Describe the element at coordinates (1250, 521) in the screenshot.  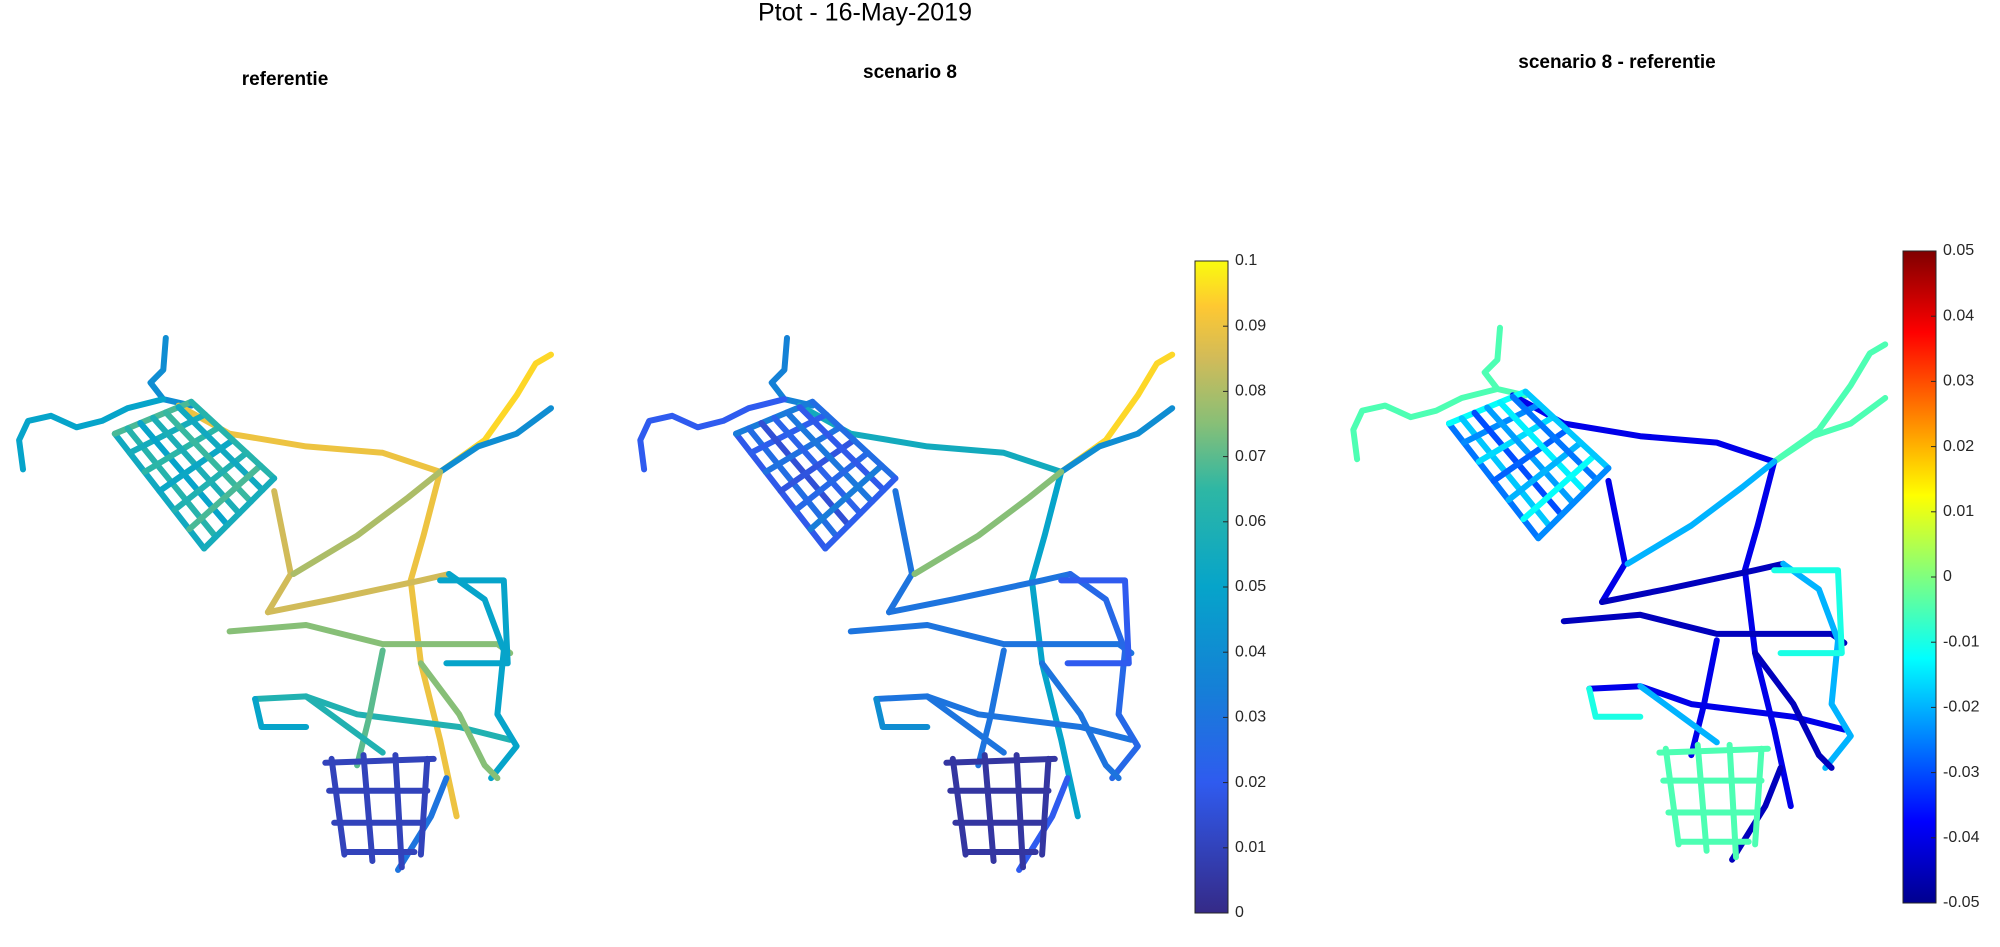
I see `colorbar-tick-label: 0.06` at that location.